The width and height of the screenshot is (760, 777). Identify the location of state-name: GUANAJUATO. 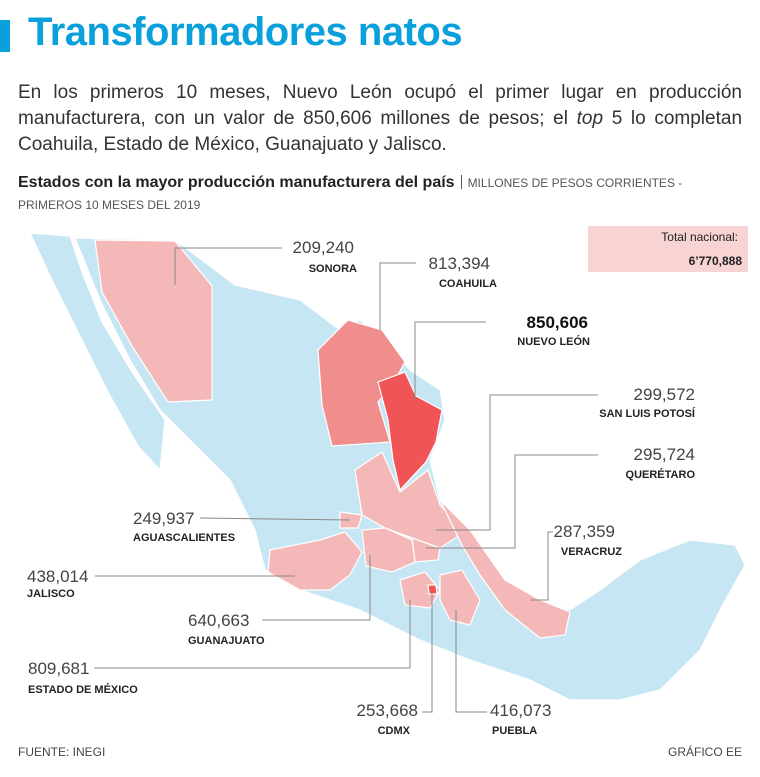
(226, 641).